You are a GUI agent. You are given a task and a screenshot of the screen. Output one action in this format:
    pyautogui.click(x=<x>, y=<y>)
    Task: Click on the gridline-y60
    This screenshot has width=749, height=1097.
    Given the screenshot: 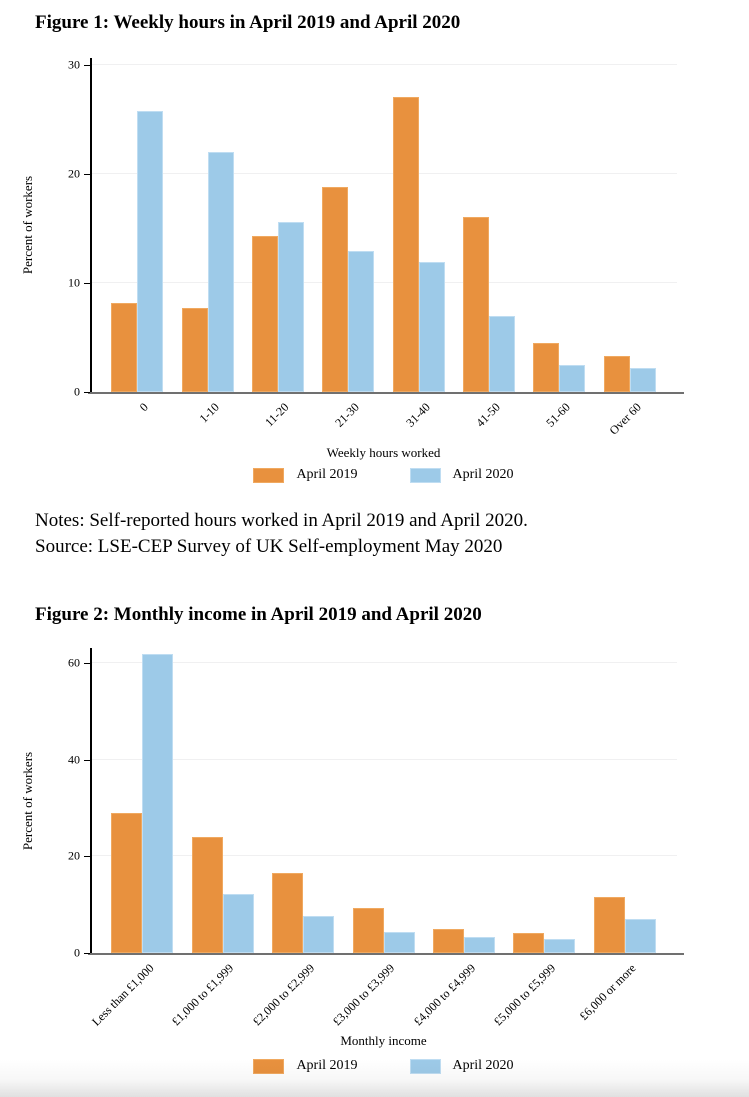 What is the action you would take?
    pyautogui.click(x=383, y=662)
    